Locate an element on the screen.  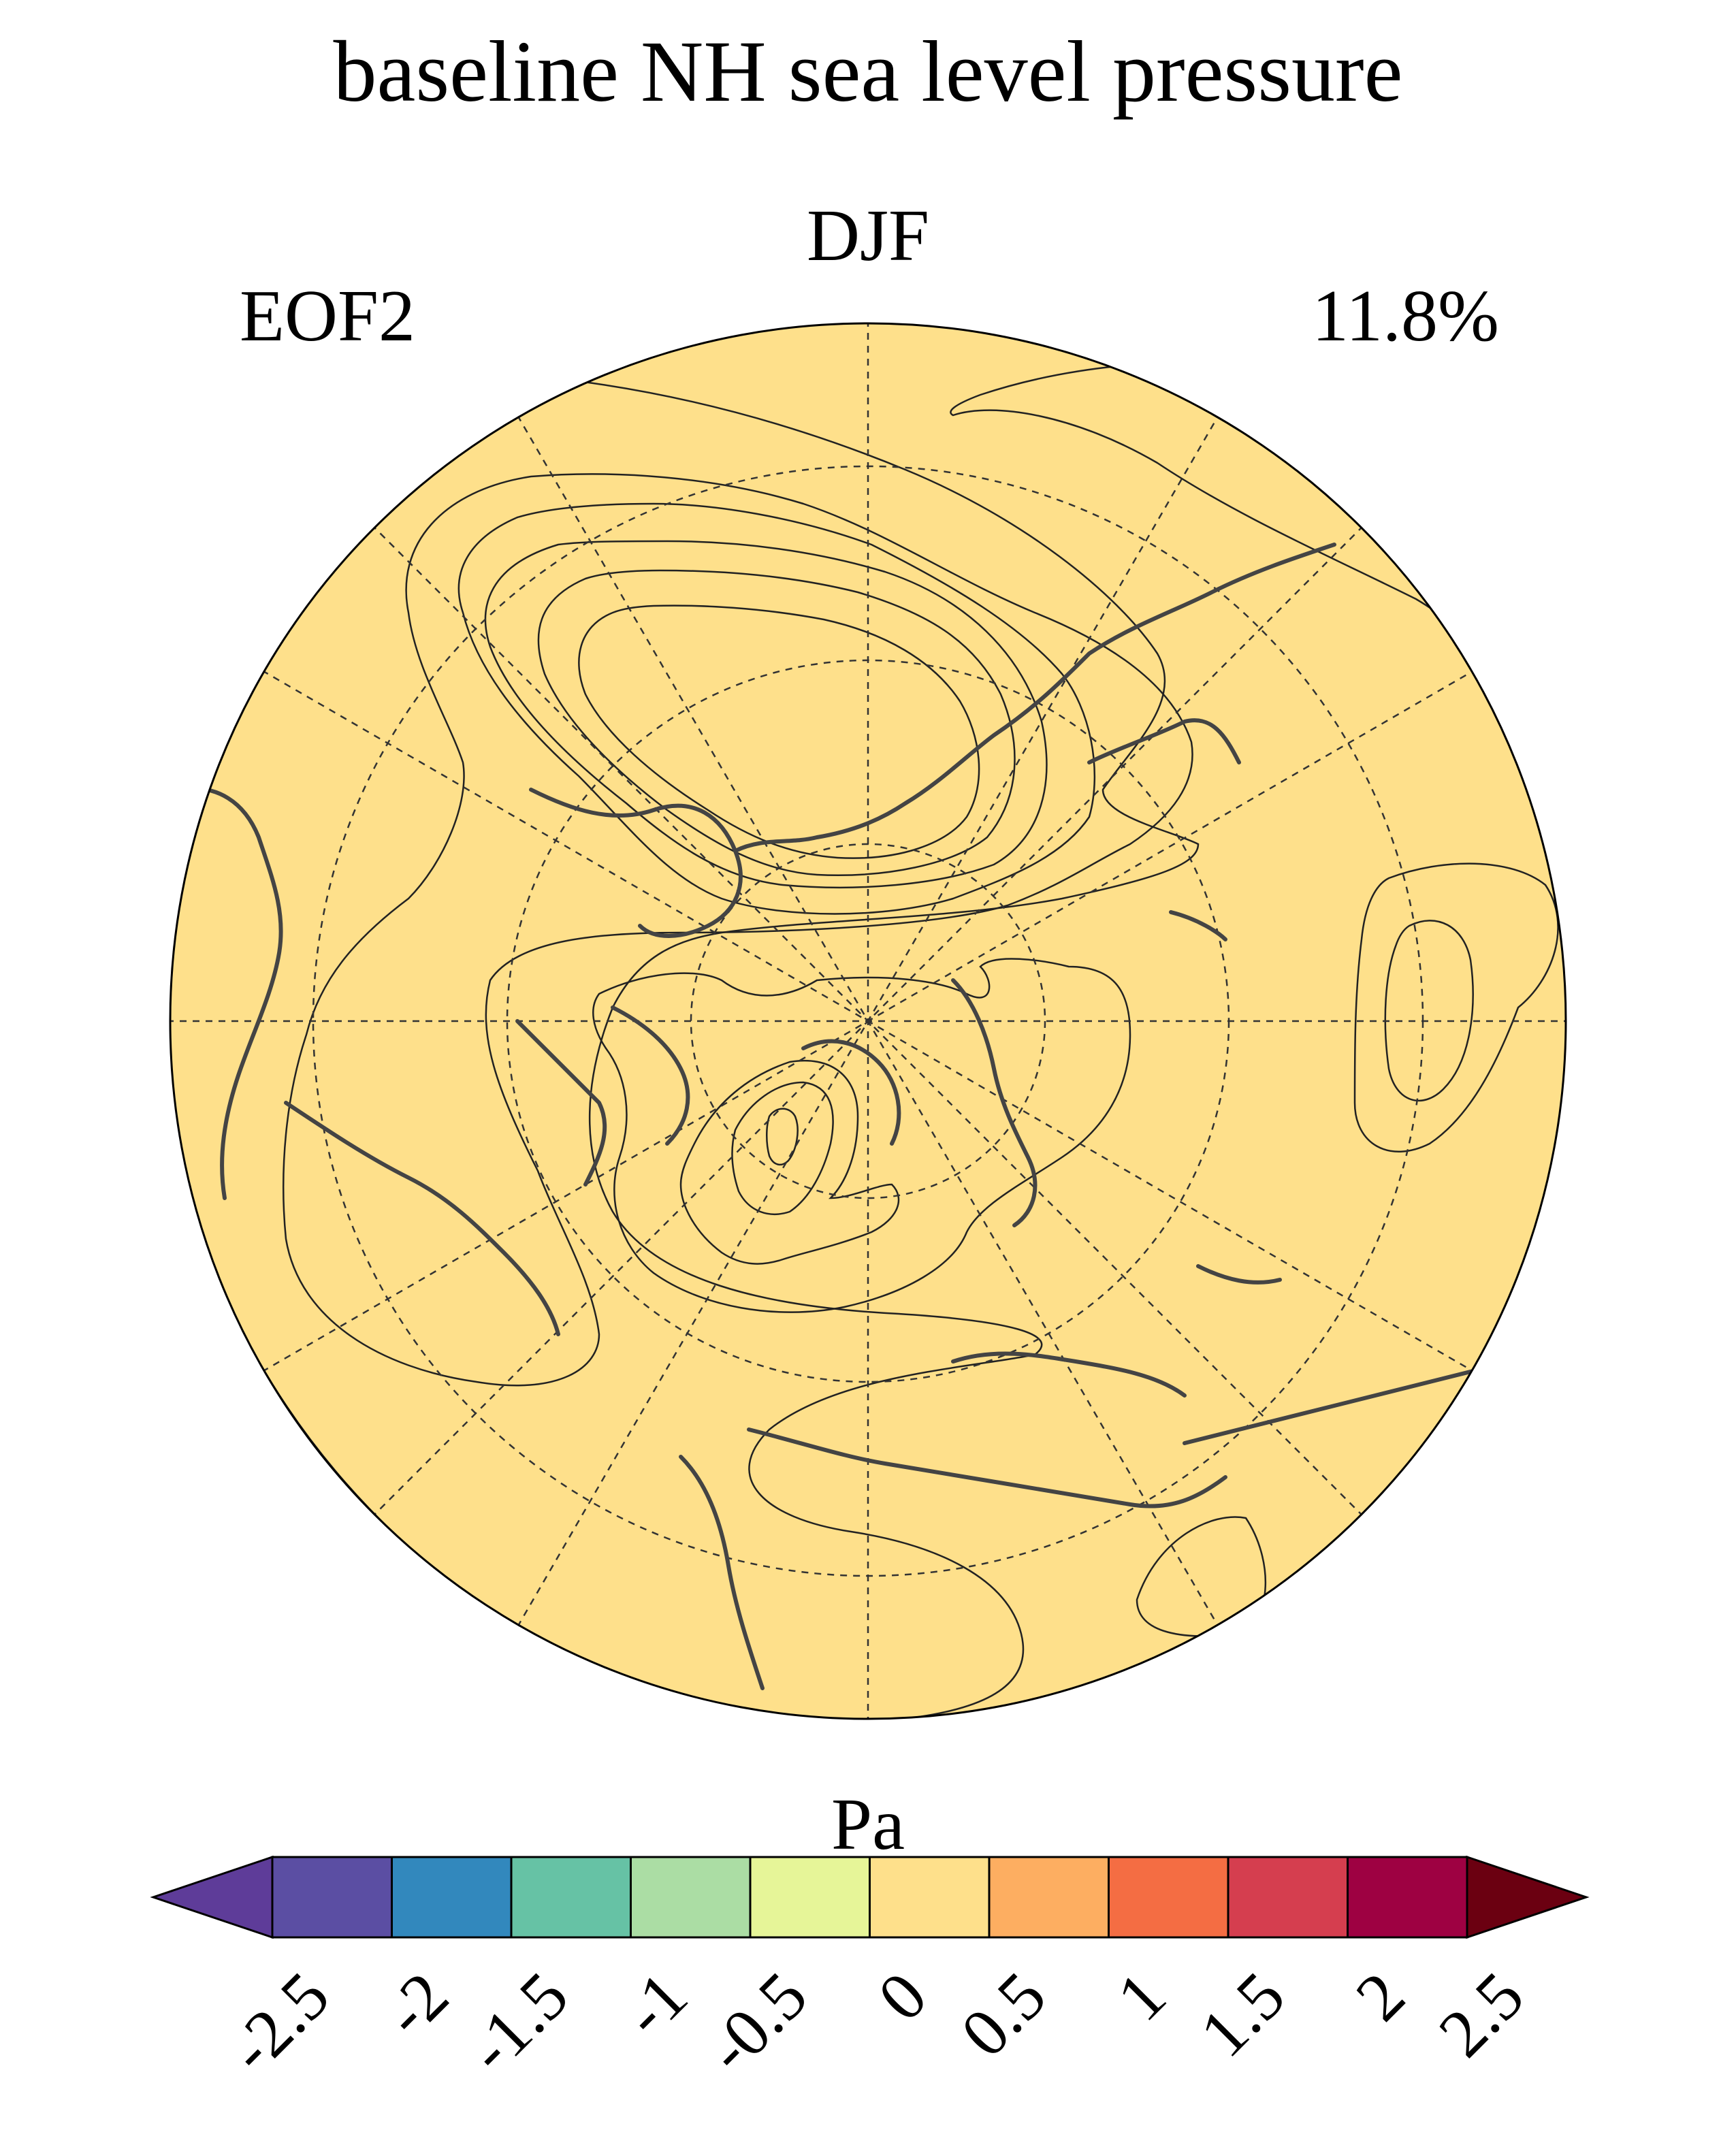
contour-region-neg0-b is located at coordinates (1201, 1576).